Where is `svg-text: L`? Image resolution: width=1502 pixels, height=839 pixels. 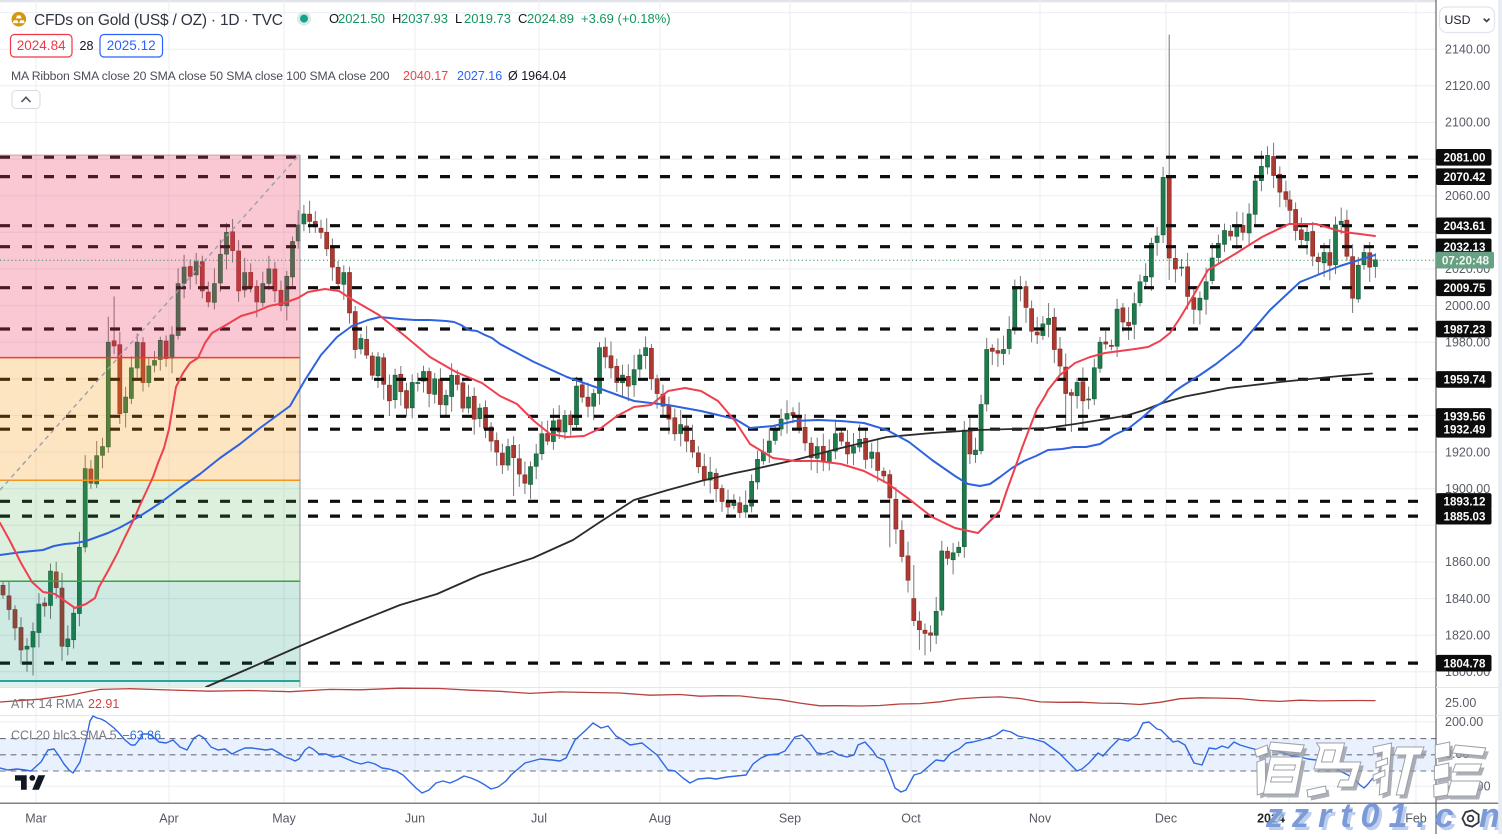 svg-text: L is located at coordinates (458, 18).